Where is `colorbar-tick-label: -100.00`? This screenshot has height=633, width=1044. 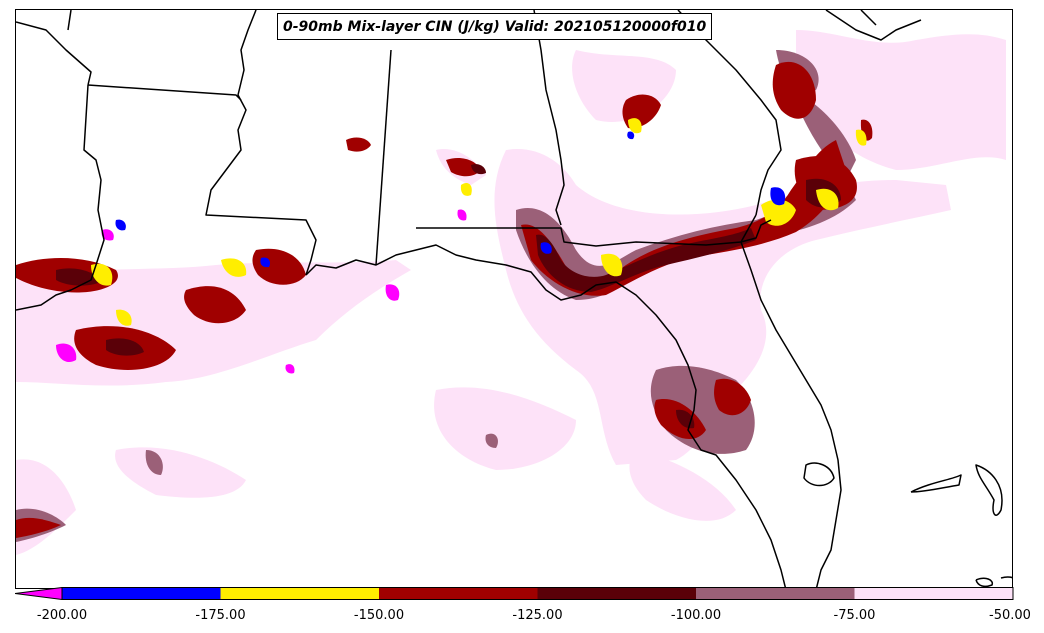 colorbar-tick-label: -100.00 is located at coordinates (696, 615).